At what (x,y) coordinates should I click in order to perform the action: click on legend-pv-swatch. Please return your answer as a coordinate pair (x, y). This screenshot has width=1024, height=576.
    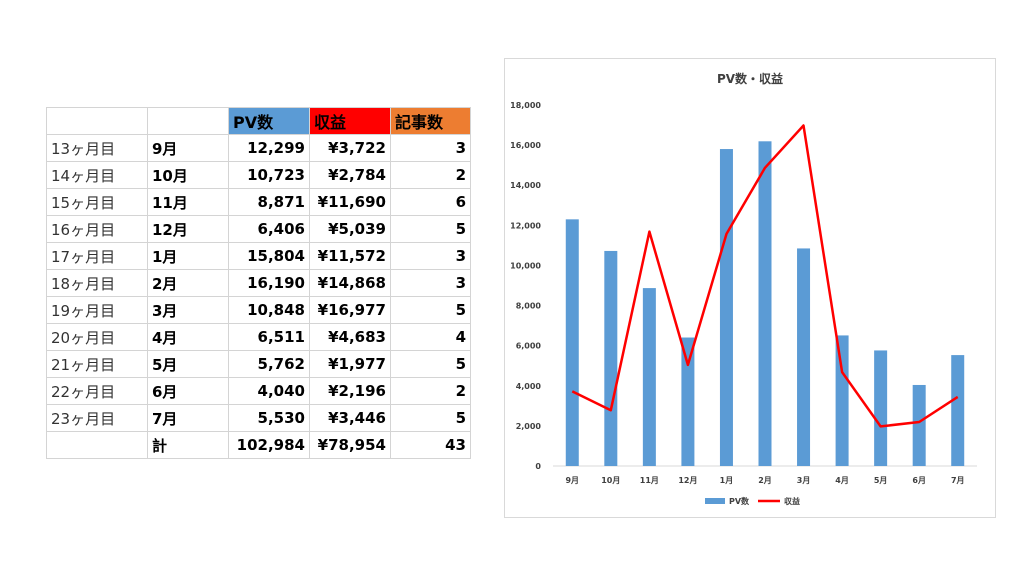
    Looking at the image, I should click on (715, 501).